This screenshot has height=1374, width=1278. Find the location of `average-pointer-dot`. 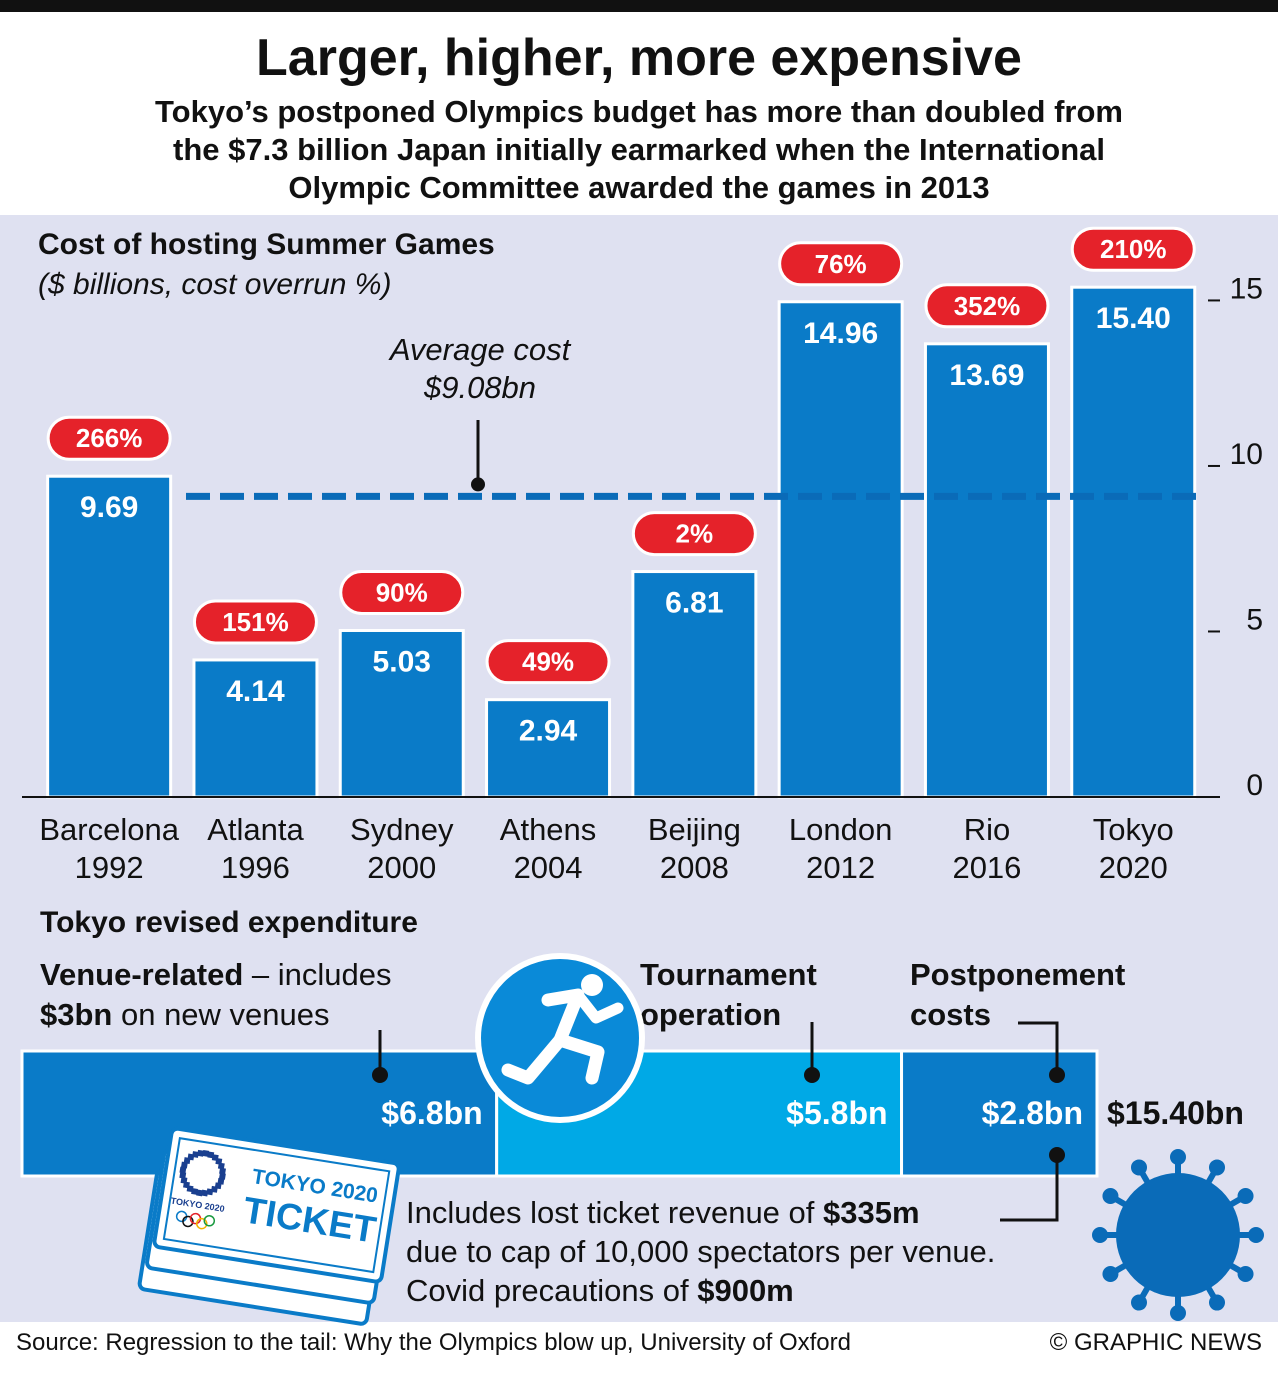

average-pointer-dot is located at coordinates (478, 484).